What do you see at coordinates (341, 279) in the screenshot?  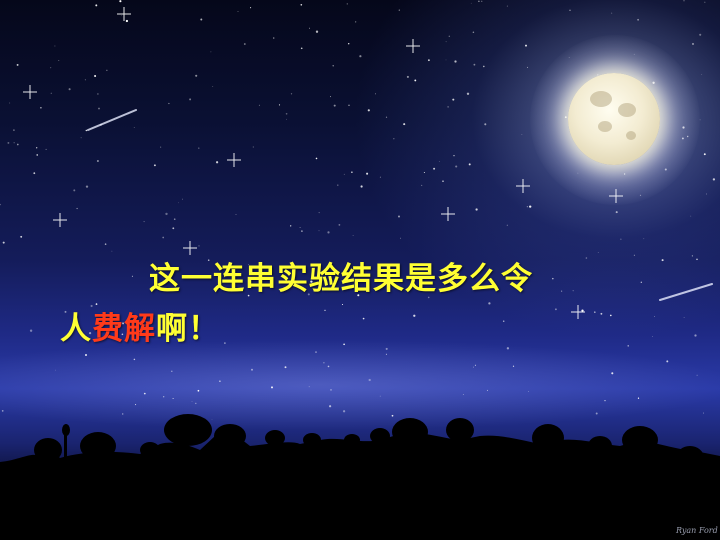 I see `caption-line-1: 这一连串实验结果是多么令` at bounding box center [341, 279].